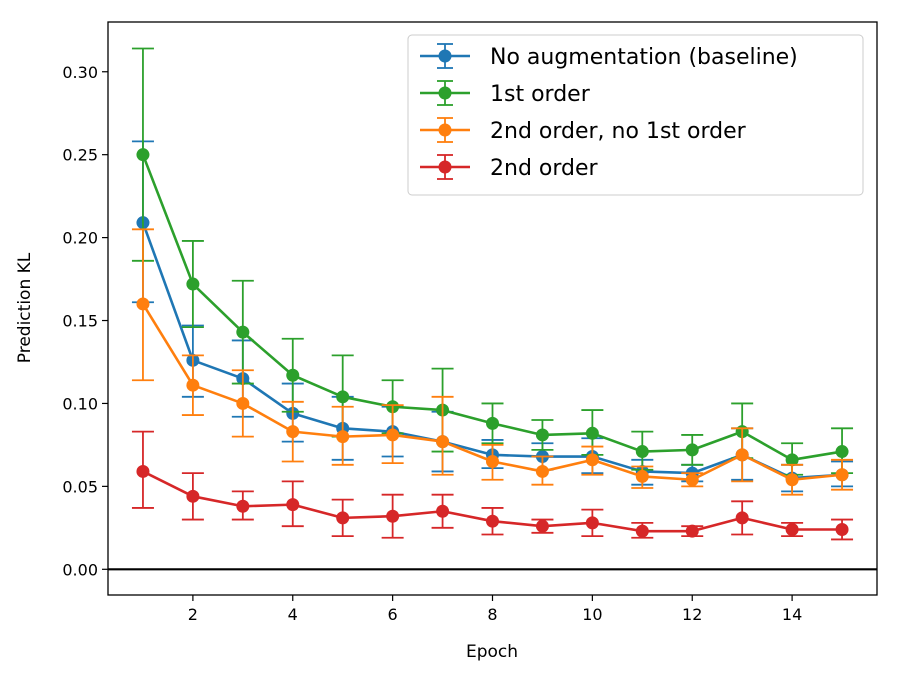 Image resolution: width=900 pixels, height=677 pixels. I want to click on y-axis: 0.00 0.05 0.10 0.15 0.20 0.25 0.30, so click(85, 321).